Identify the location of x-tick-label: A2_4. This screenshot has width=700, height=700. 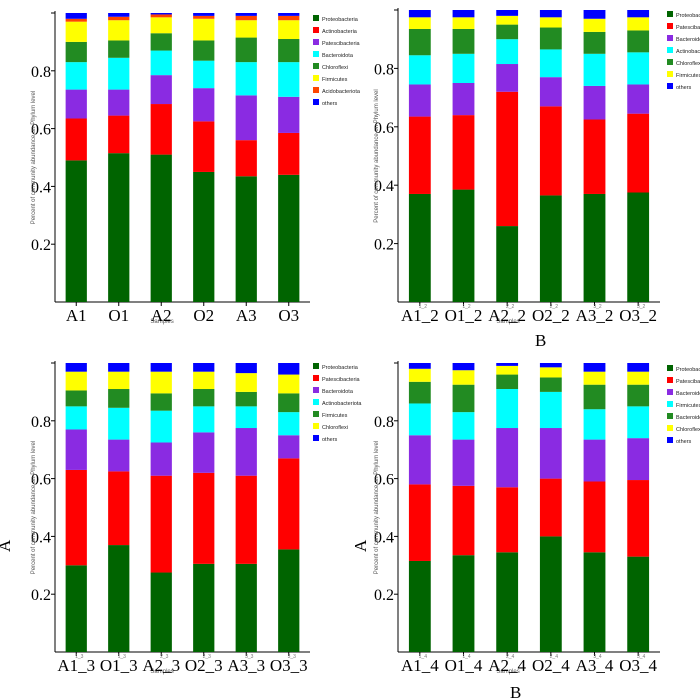
(507, 665).